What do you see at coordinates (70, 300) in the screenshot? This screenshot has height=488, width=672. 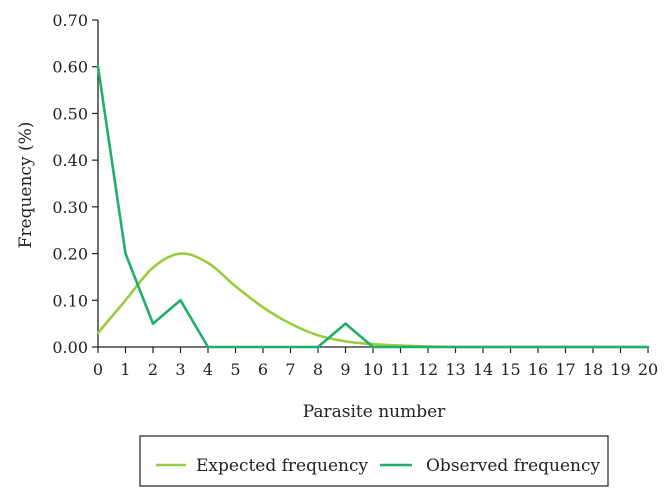 I see `y-tick-label: 0.10` at bounding box center [70, 300].